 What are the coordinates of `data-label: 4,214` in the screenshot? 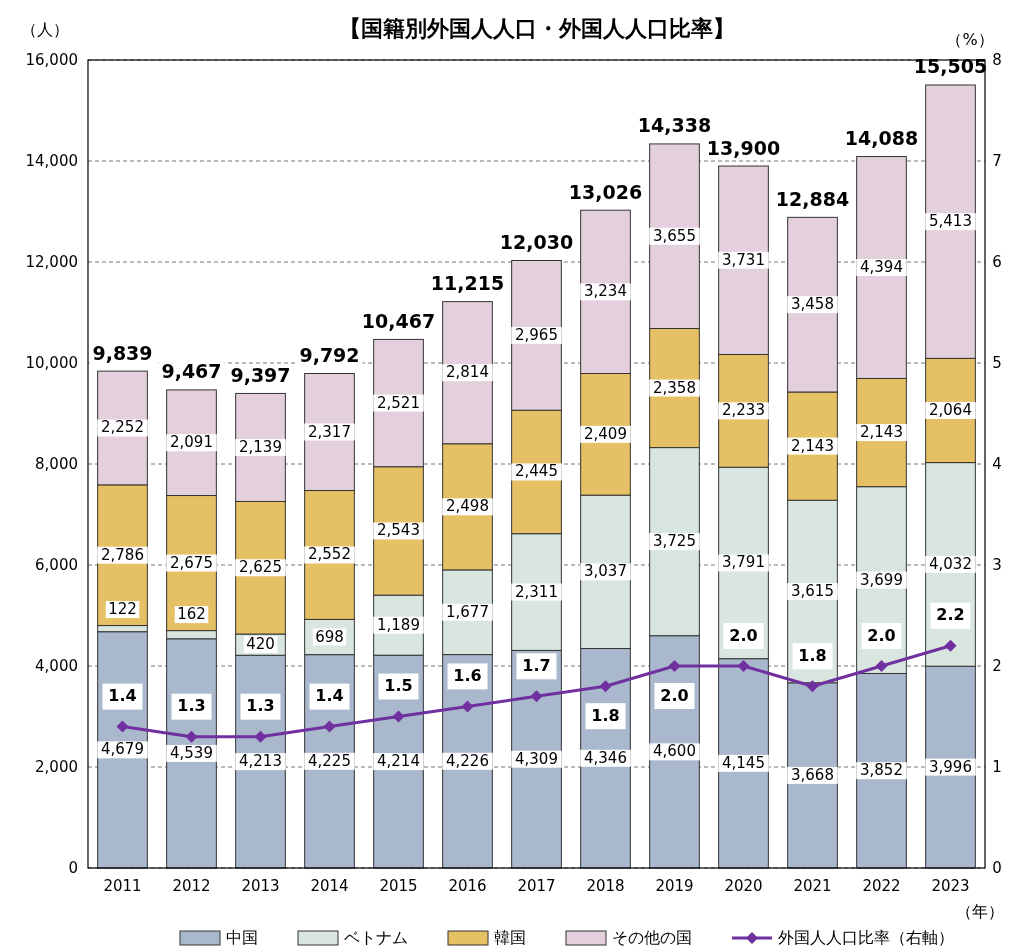 It's located at (398, 761).